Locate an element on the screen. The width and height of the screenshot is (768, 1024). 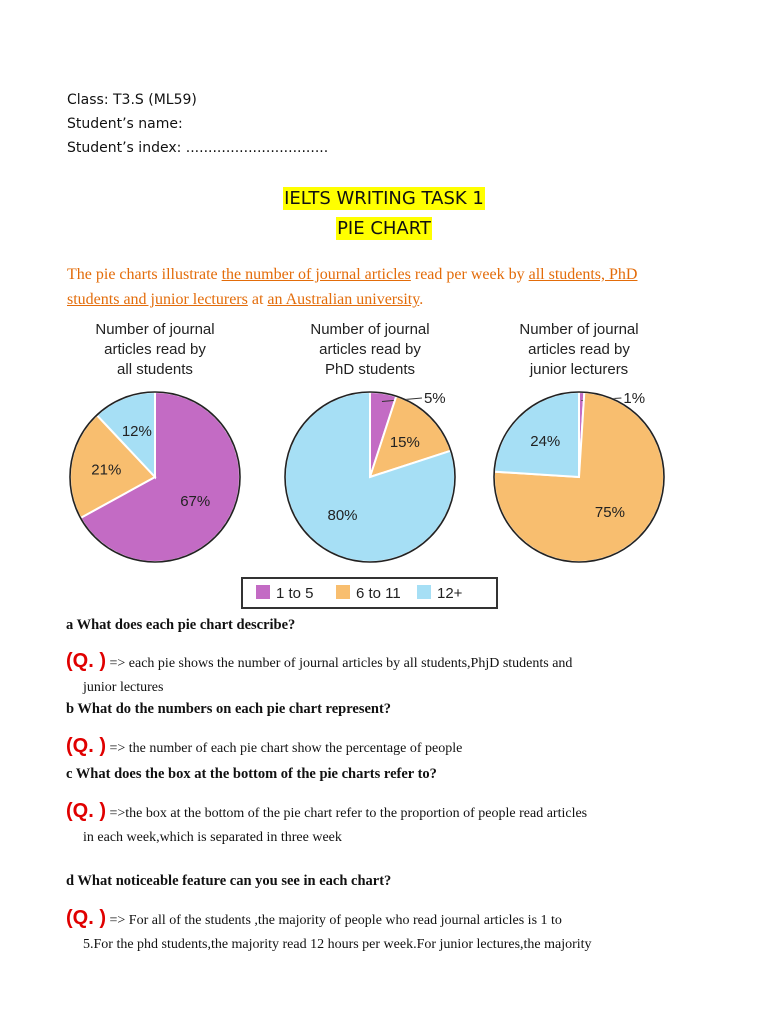
page-title: IELTS WRITING TASK 1 PIE CHART is located at coordinates (384, 214).